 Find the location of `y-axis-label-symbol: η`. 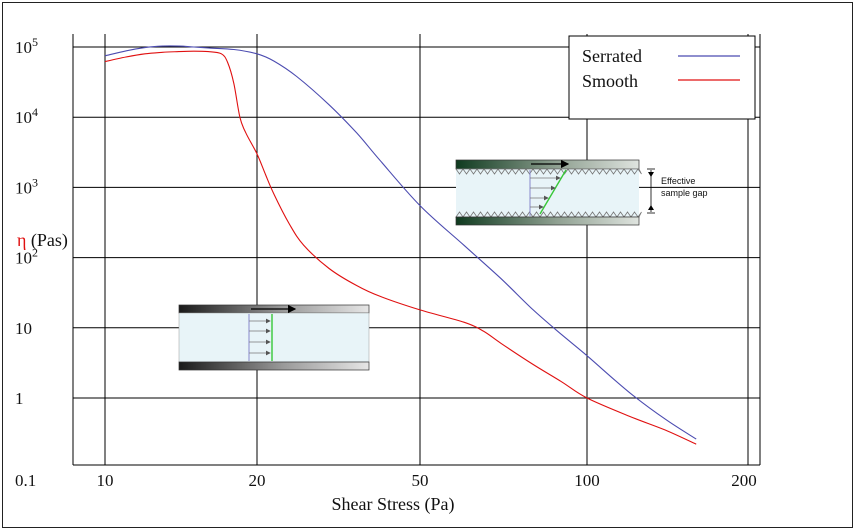

y-axis-label-symbol: η is located at coordinates (21, 240).